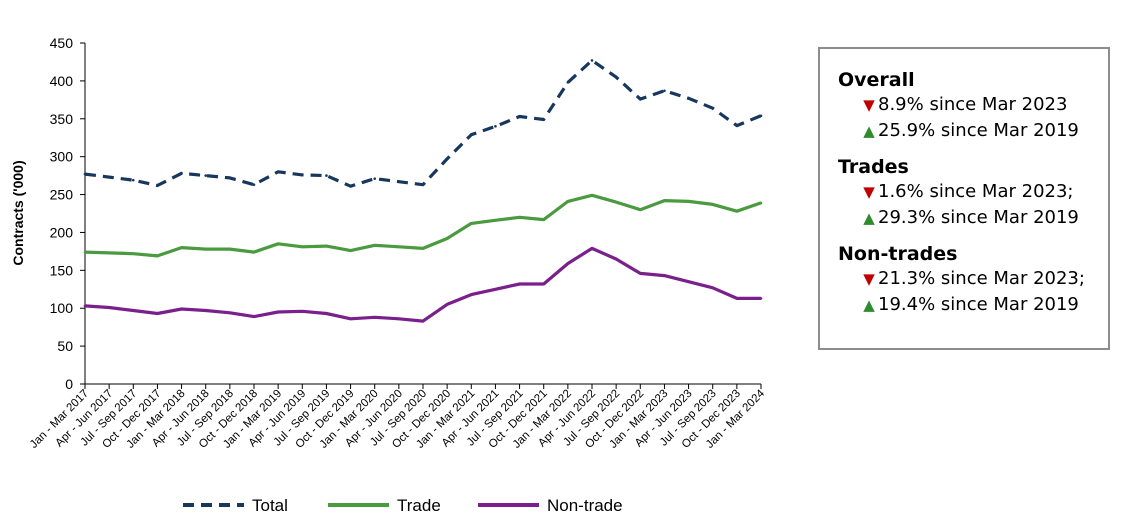 This screenshot has height=529, width=1139. Describe the element at coordinates (873, 167) in the screenshot. I see `summary-section-title: Trades` at that location.